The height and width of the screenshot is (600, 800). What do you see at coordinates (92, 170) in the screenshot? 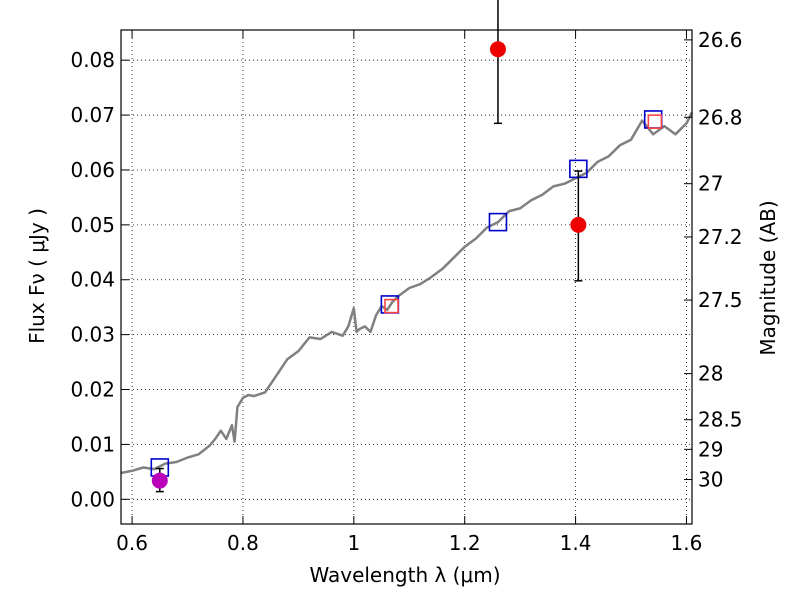
I see `y-tick-label: 0.06` at bounding box center [92, 170].